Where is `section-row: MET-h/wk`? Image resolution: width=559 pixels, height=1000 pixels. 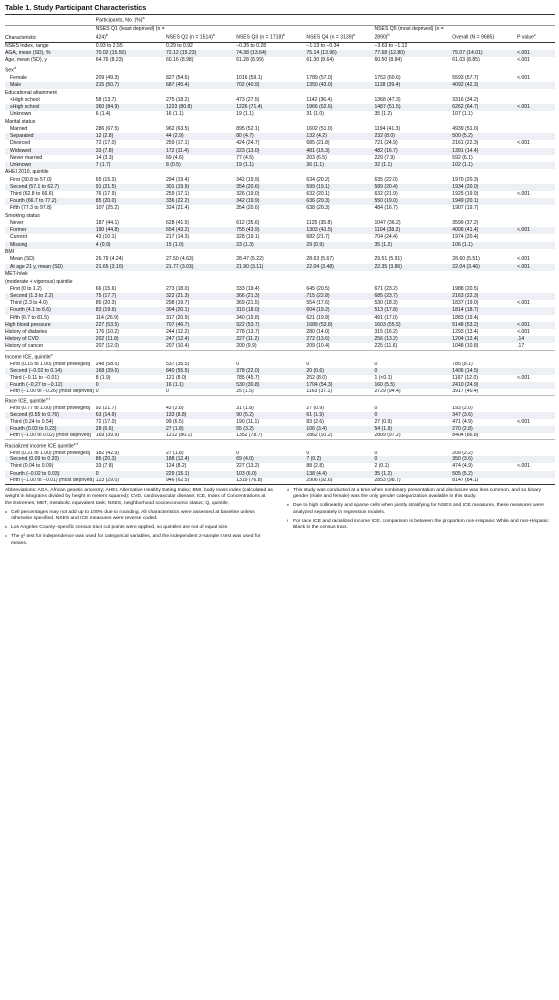
section-row: MET-h/wk is located at coordinates (280, 275).